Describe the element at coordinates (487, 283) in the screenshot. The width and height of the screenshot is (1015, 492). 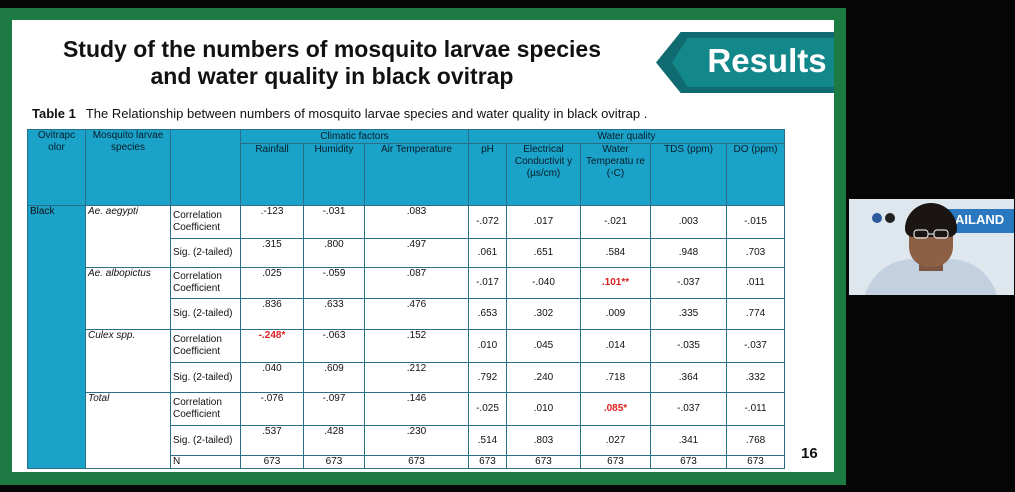
I see `value-cell: -.017` at that location.